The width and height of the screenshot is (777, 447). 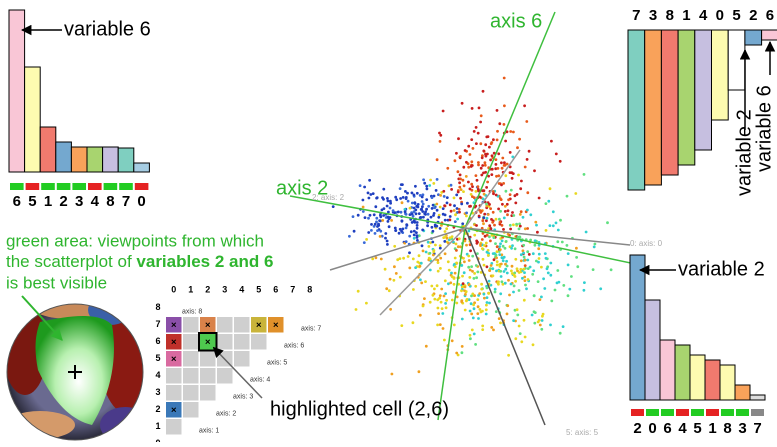 I want to click on column-label: 7, so click(x=292, y=289).